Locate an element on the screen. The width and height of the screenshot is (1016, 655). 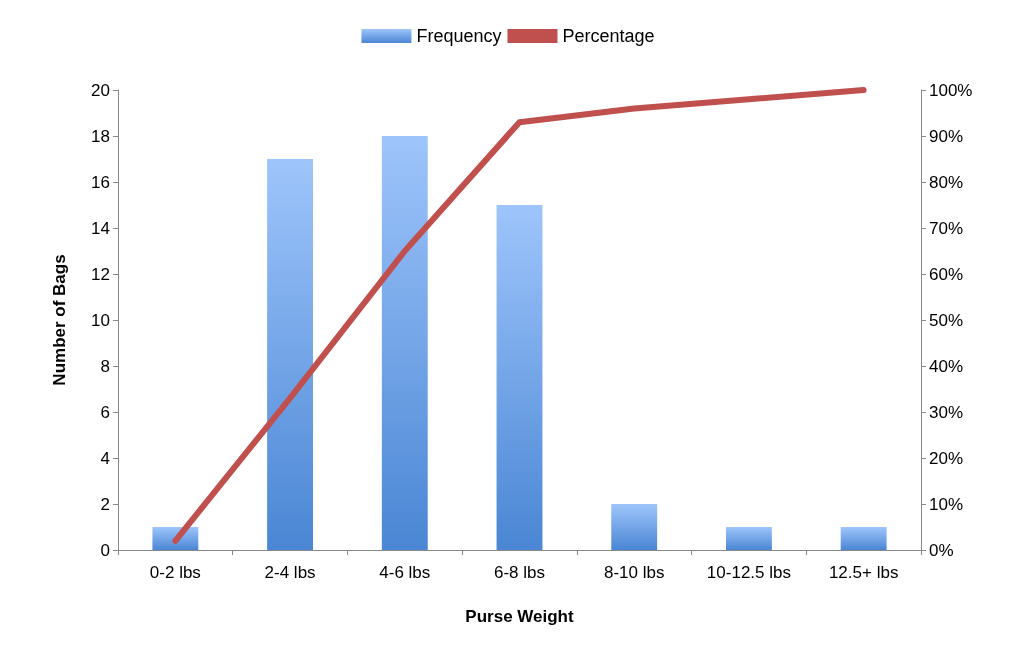
x-tick-label: 10-12.5 lbs is located at coordinates (748, 572).